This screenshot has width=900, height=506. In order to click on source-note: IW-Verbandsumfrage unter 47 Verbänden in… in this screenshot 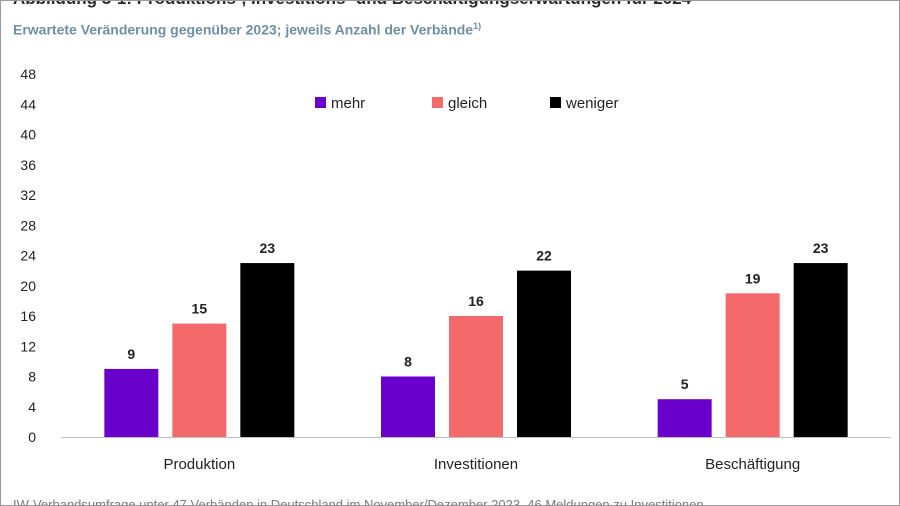, I will do `click(358, 501)`.